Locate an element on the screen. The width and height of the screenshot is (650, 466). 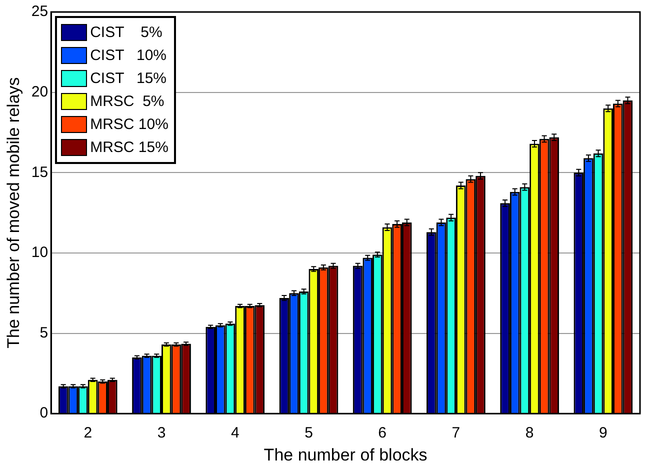
y-tick-label: 10 is located at coordinates (39, 253).